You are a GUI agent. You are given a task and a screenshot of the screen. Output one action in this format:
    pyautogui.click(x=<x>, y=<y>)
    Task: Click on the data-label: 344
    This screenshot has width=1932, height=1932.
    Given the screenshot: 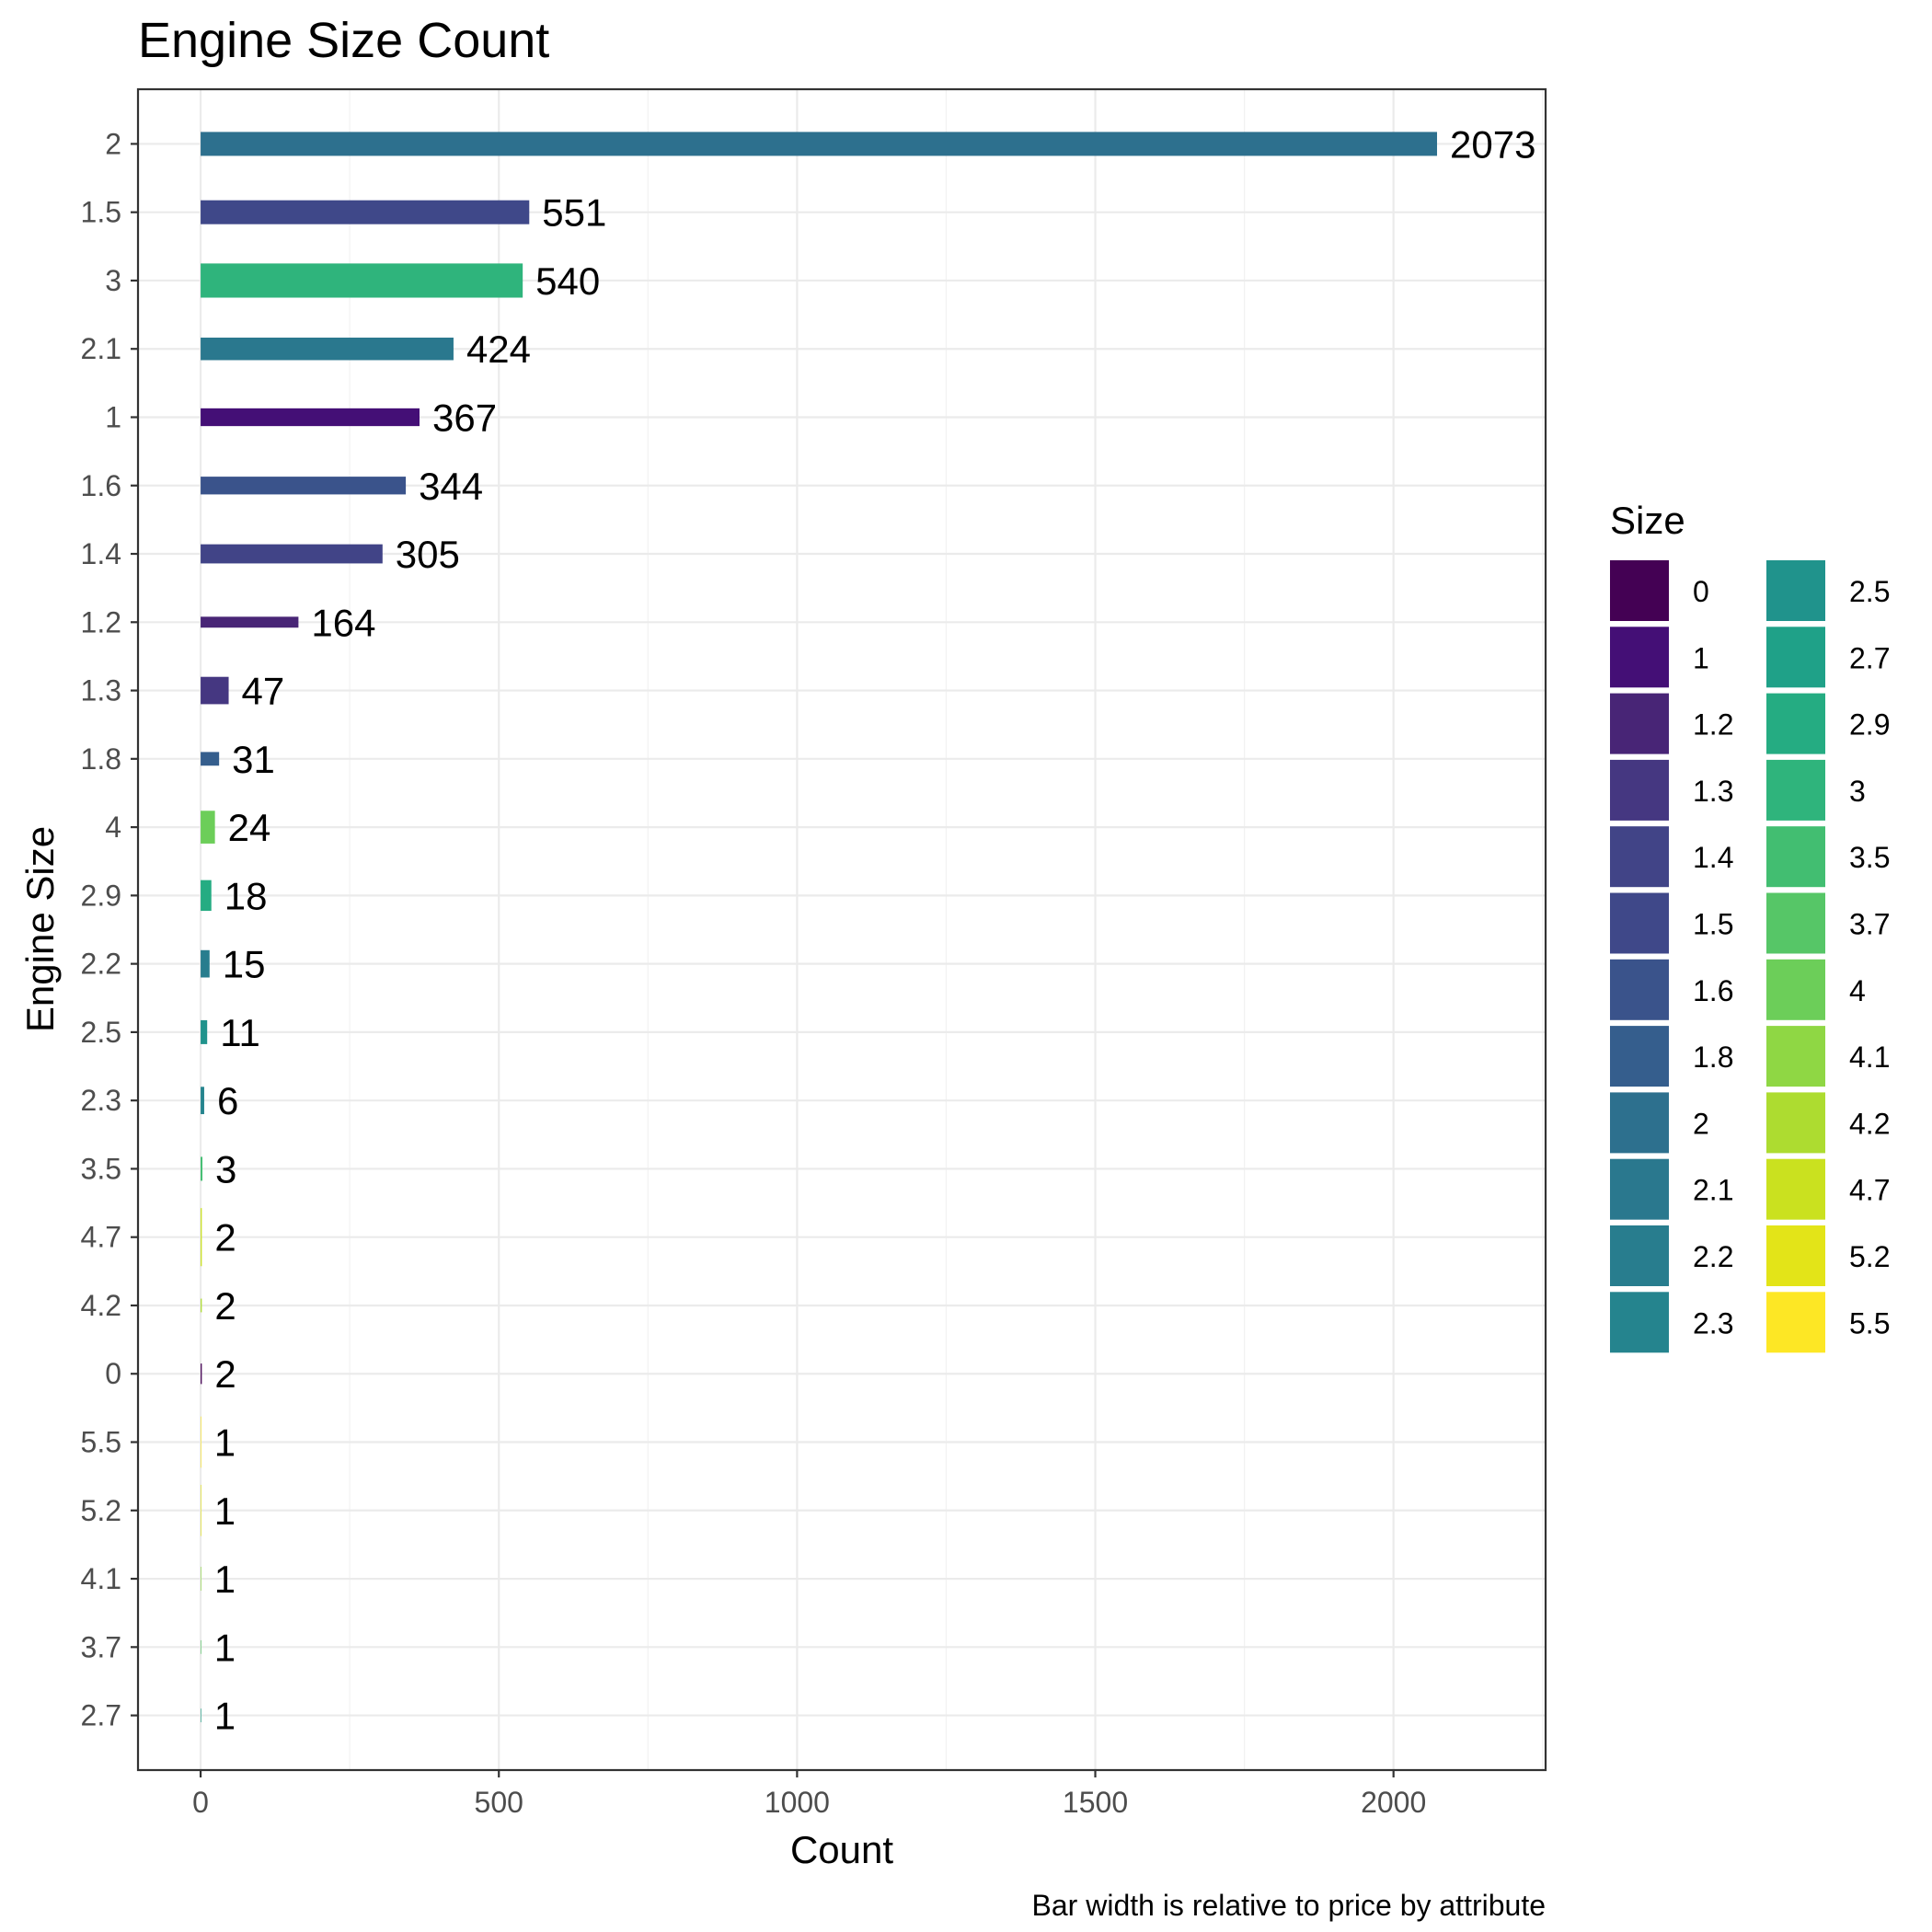 What is the action you would take?
    pyautogui.click(x=451, y=486)
    